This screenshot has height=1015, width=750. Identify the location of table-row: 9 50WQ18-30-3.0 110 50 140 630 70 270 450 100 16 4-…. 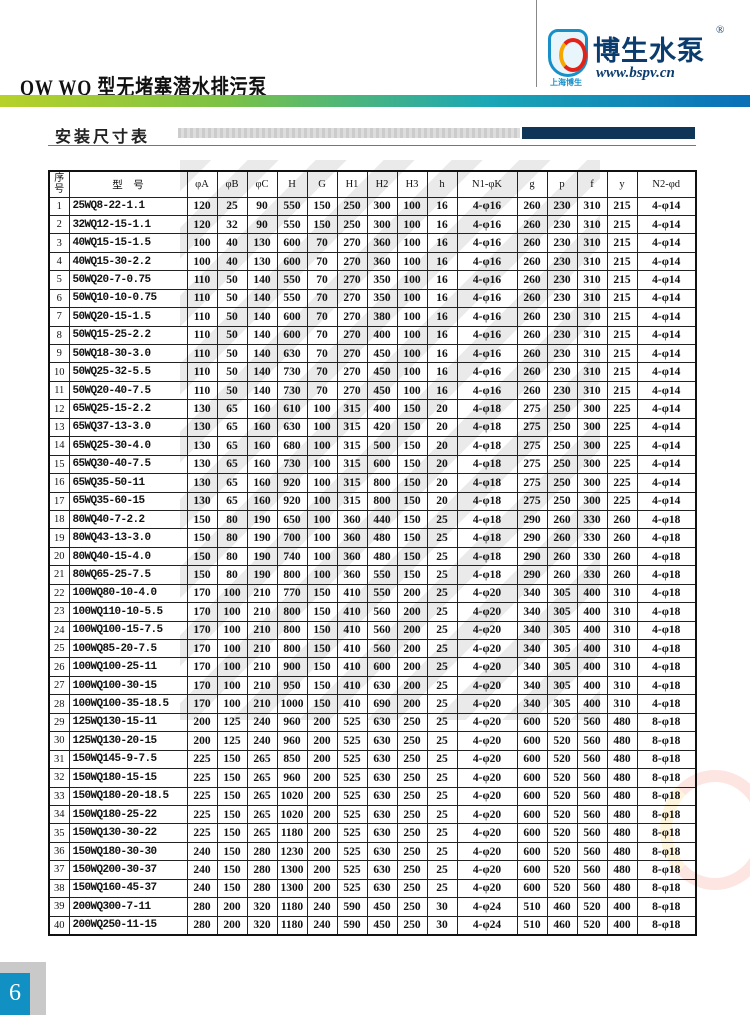
(372, 353).